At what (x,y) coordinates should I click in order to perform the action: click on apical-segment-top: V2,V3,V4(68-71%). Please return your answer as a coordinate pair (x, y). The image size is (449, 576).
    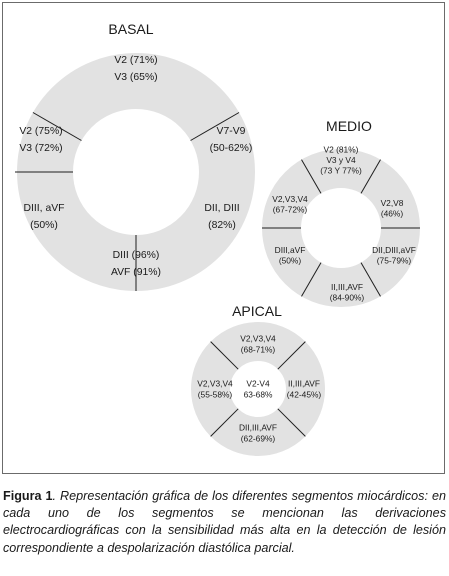
    Looking at the image, I should click on (258, 344).